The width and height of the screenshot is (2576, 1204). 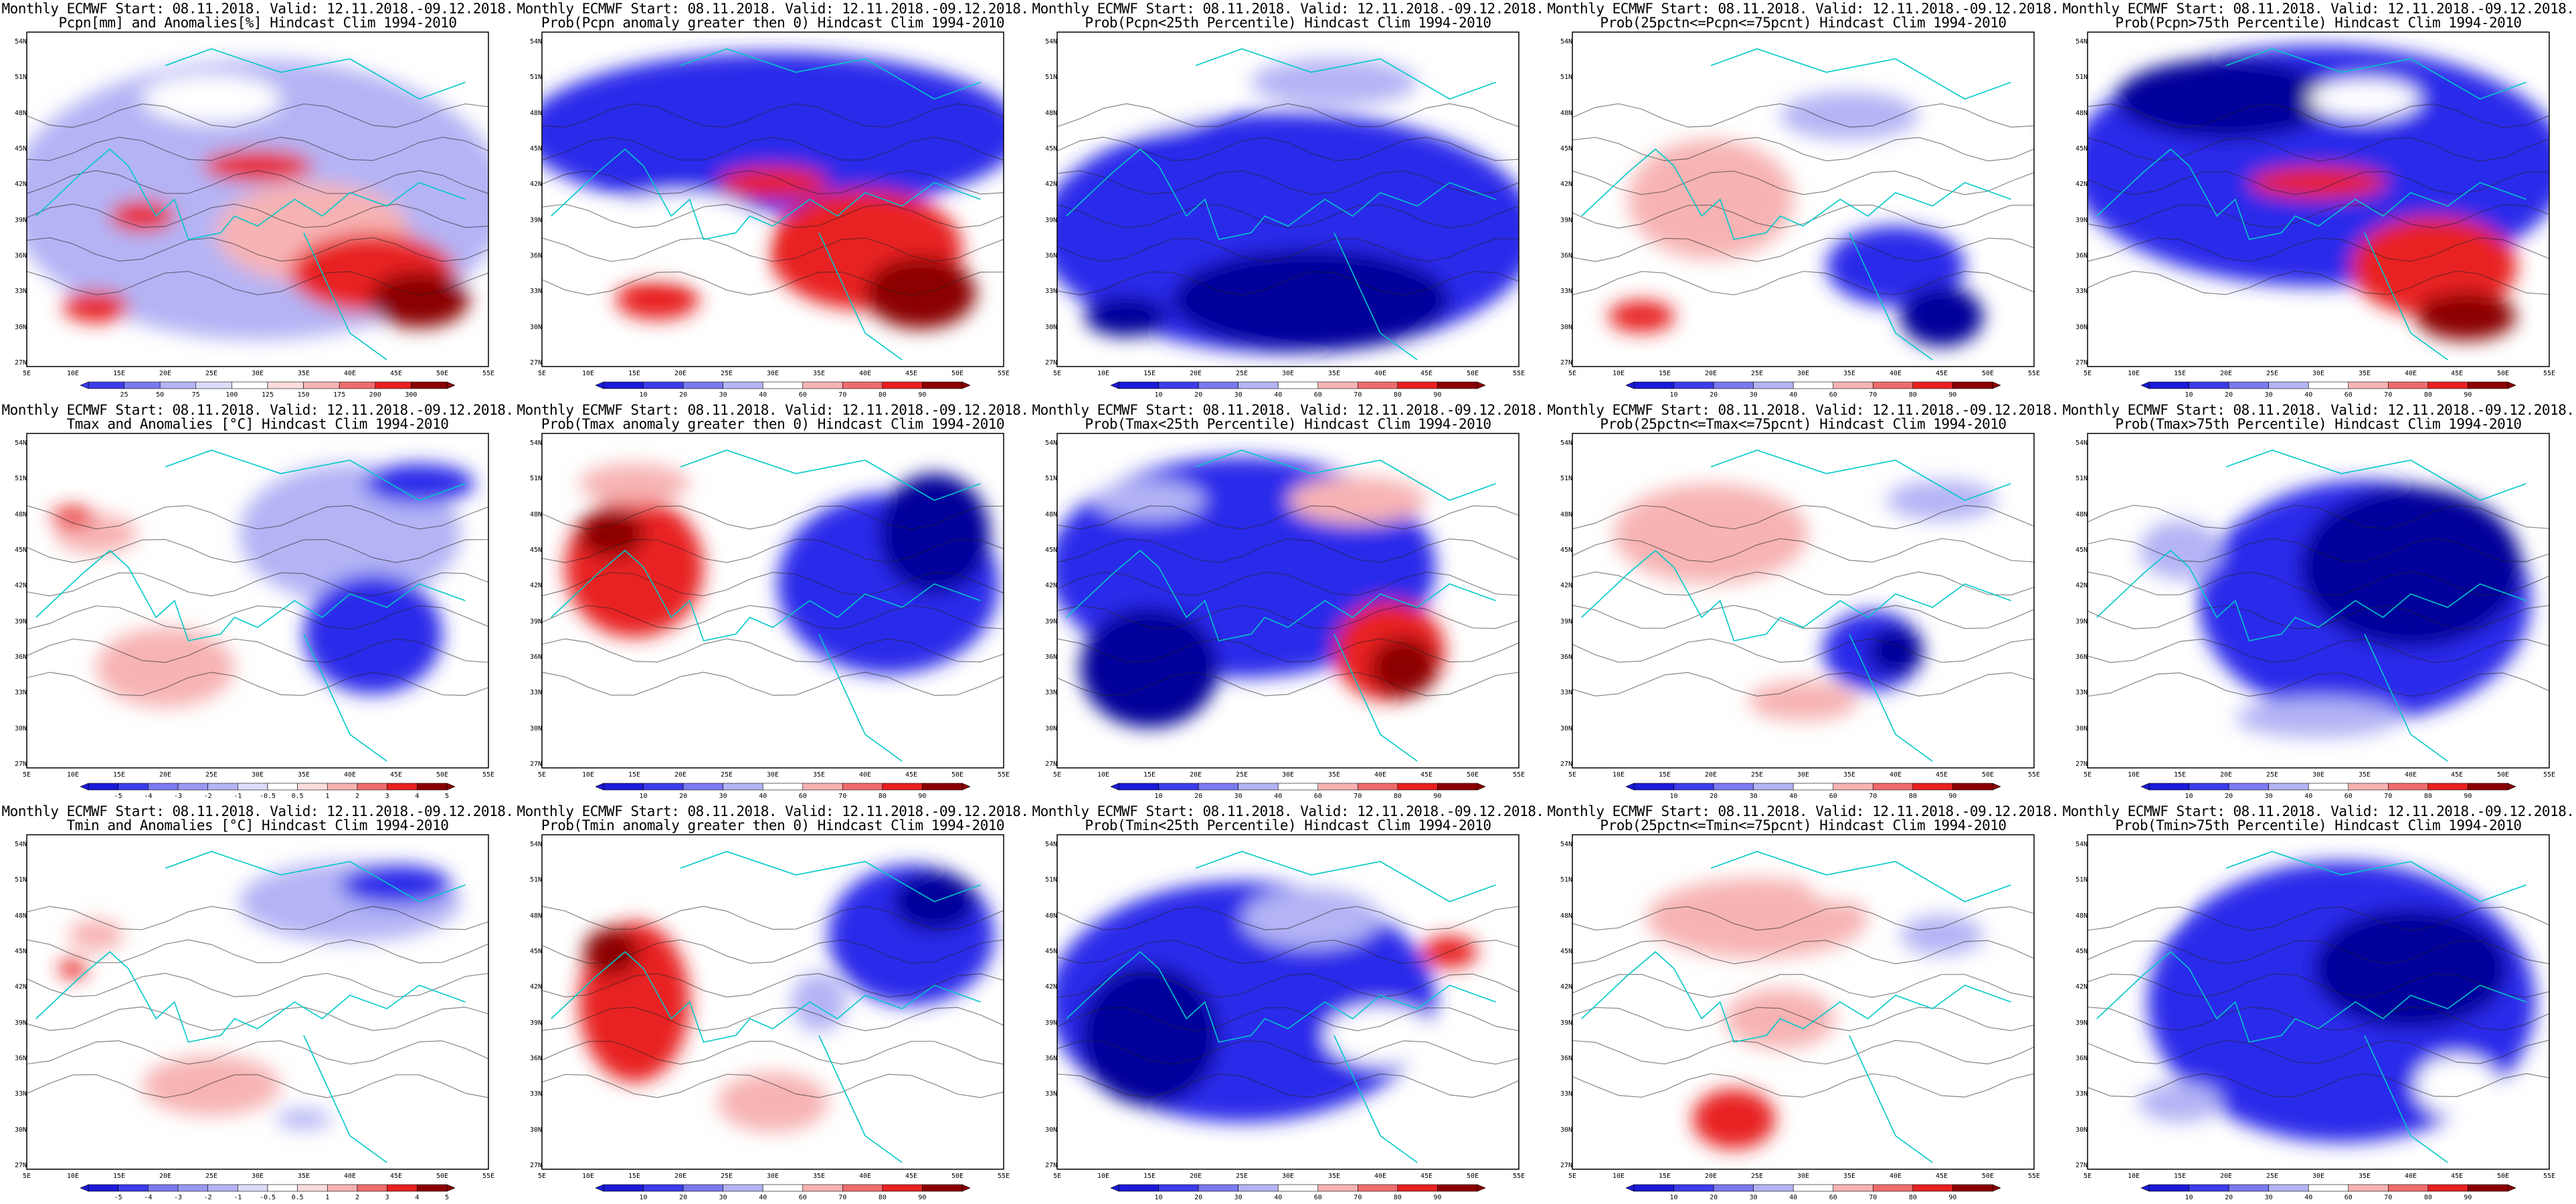 What do you see at coordinates (303, 395) in the screenshot?
I see `colorbar-label: 150` at bounding box center [303, 395].